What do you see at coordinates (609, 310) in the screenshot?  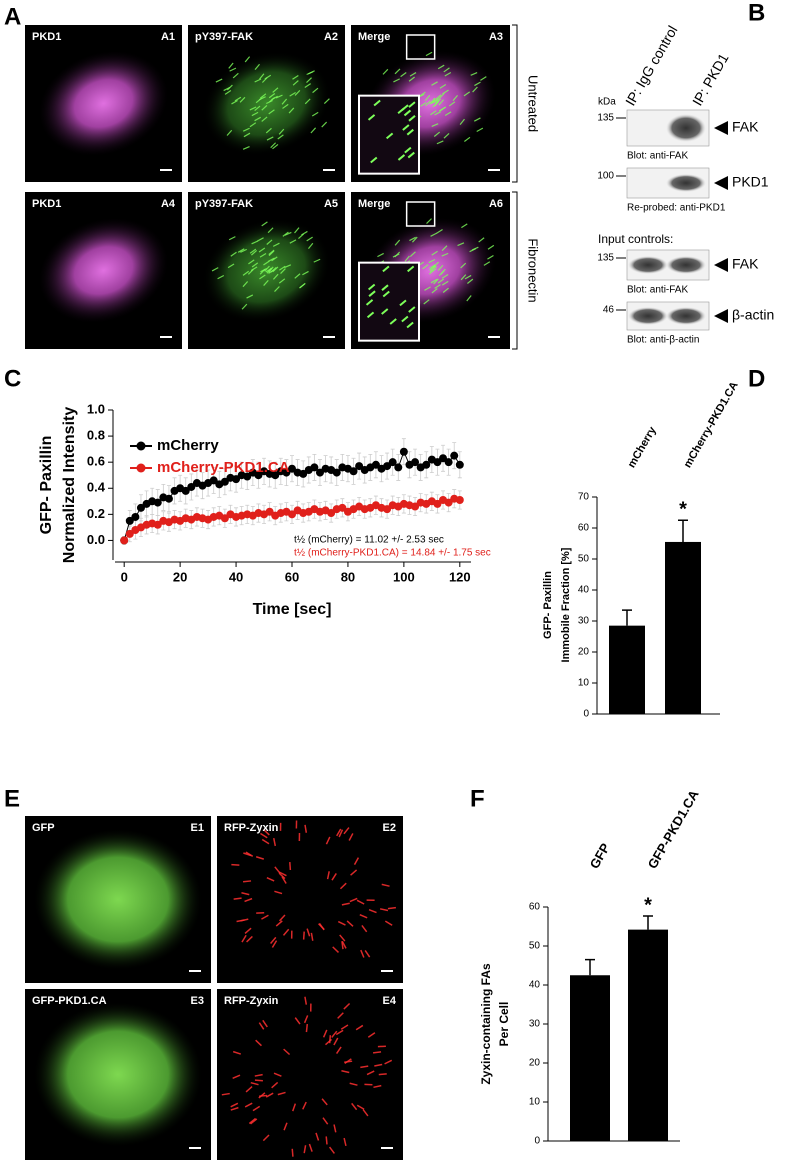 I see `mw-marker: 46` at bounding box center [609, 310].